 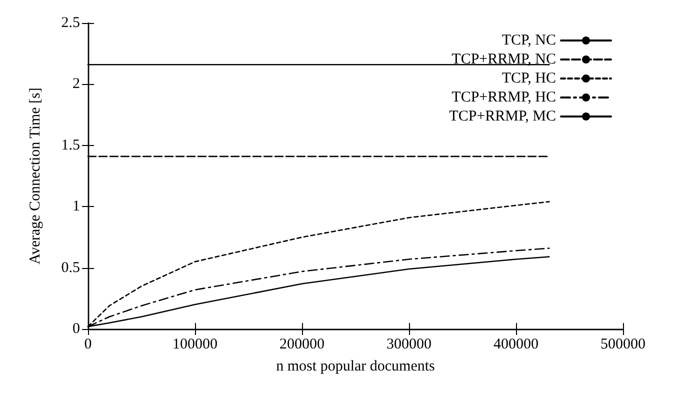 What do you see at coordinates (504, 60) in the screenshot?
I see `legend-label: TCP+RRMP, NC` at bounding box center [504, 60].